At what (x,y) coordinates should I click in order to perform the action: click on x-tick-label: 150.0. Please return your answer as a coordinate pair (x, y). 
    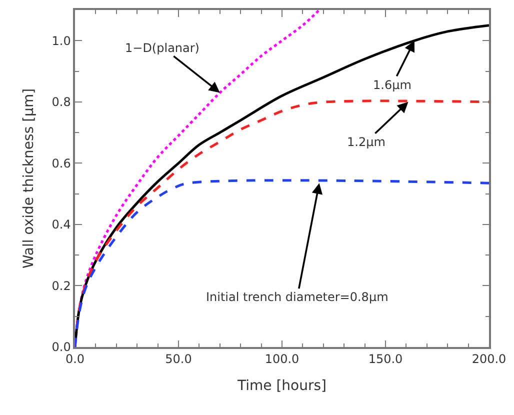
    Looking at the image, I should click on (385, 359).